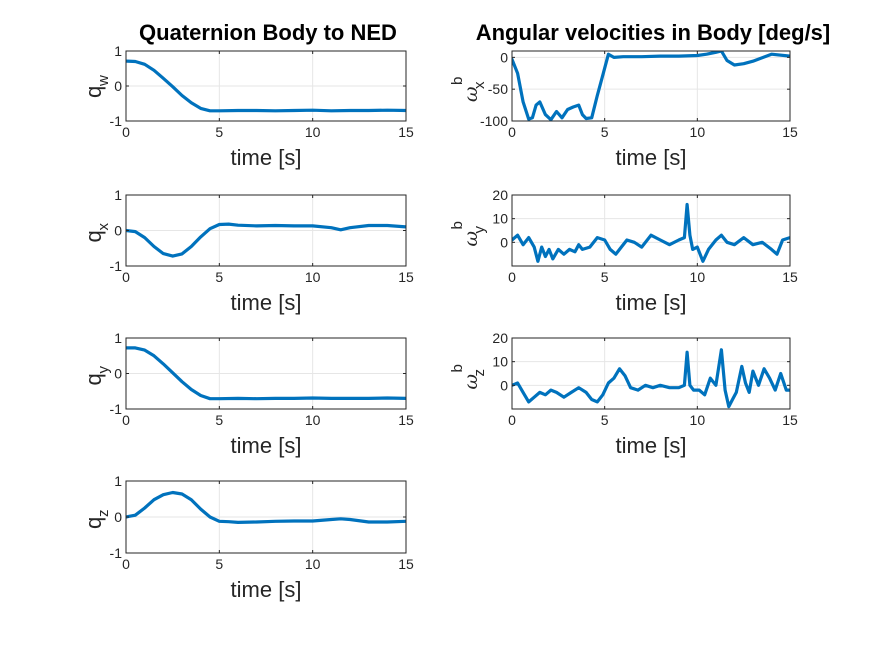  Describe the element at coordinates (651, 378) in the screenshot. I see `series-line-wz` at that location.